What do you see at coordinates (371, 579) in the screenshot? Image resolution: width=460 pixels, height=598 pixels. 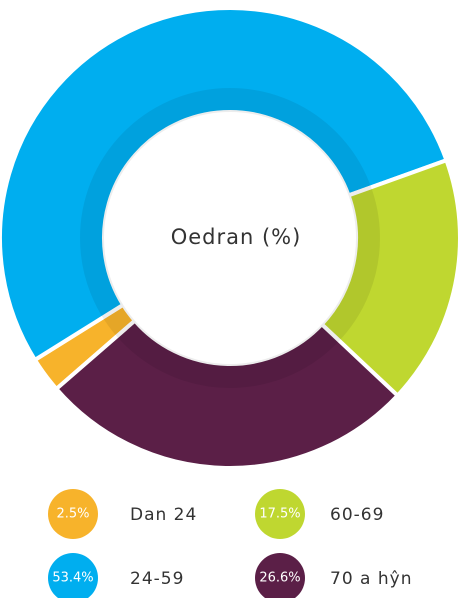 I see `legend-label: 70 a hŷn` at bounding box center [371, 579].